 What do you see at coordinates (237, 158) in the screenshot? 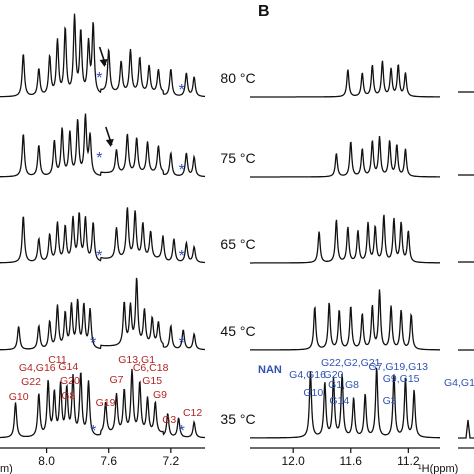
I see `temperature-label: 75 °C` at bounding box center [237, 158].